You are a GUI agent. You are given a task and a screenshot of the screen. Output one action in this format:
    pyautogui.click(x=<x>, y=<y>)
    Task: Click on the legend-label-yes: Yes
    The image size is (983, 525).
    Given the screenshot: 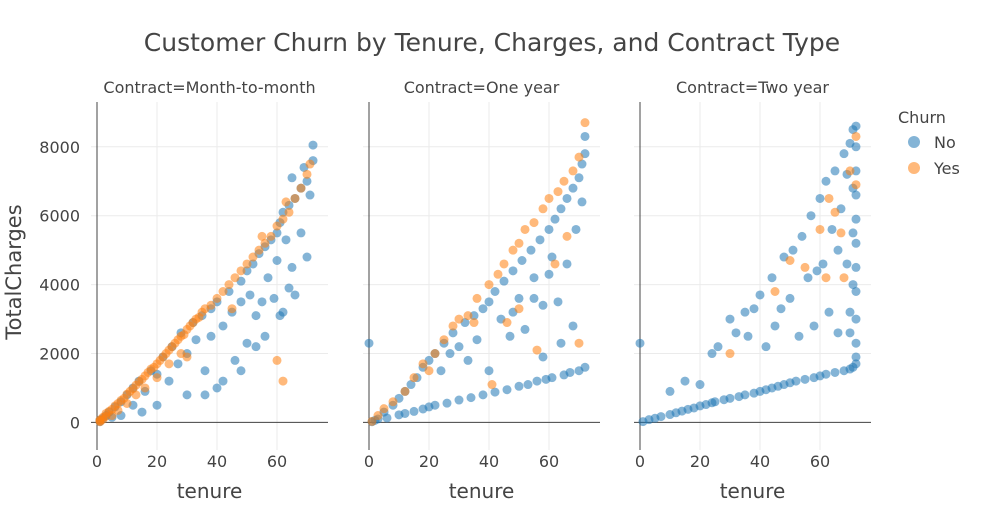 What is the action you would take?
    pyautogui.click(x=946, y=168)
    